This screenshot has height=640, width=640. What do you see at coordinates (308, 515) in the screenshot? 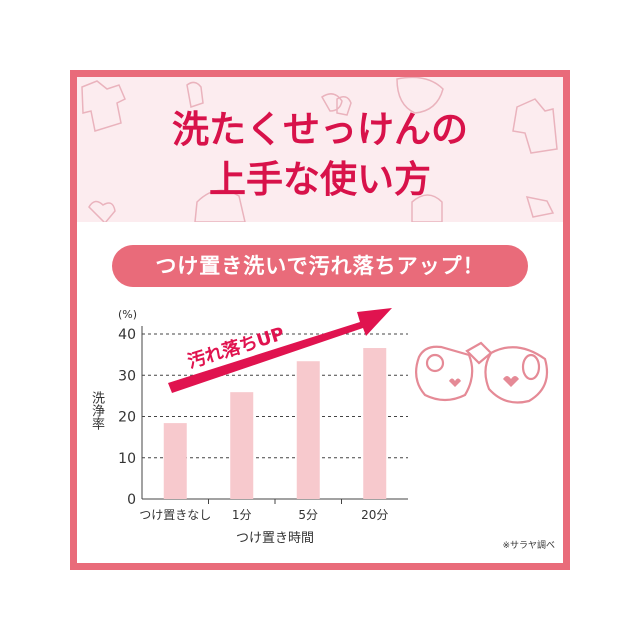
I see `x-tick-label: 5分` at bounding box center [308, 515].